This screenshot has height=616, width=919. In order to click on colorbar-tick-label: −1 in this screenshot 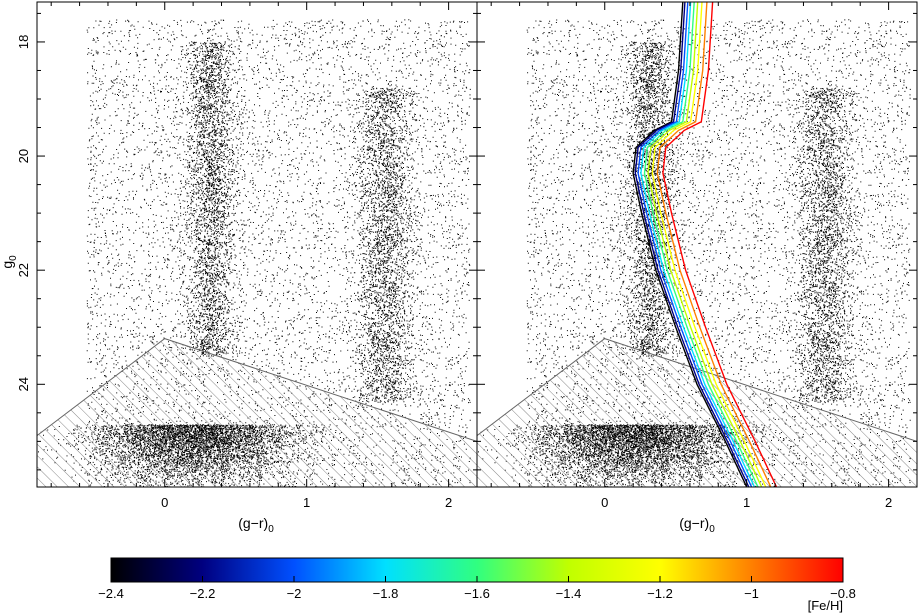, I will do `click(751, 593)`.